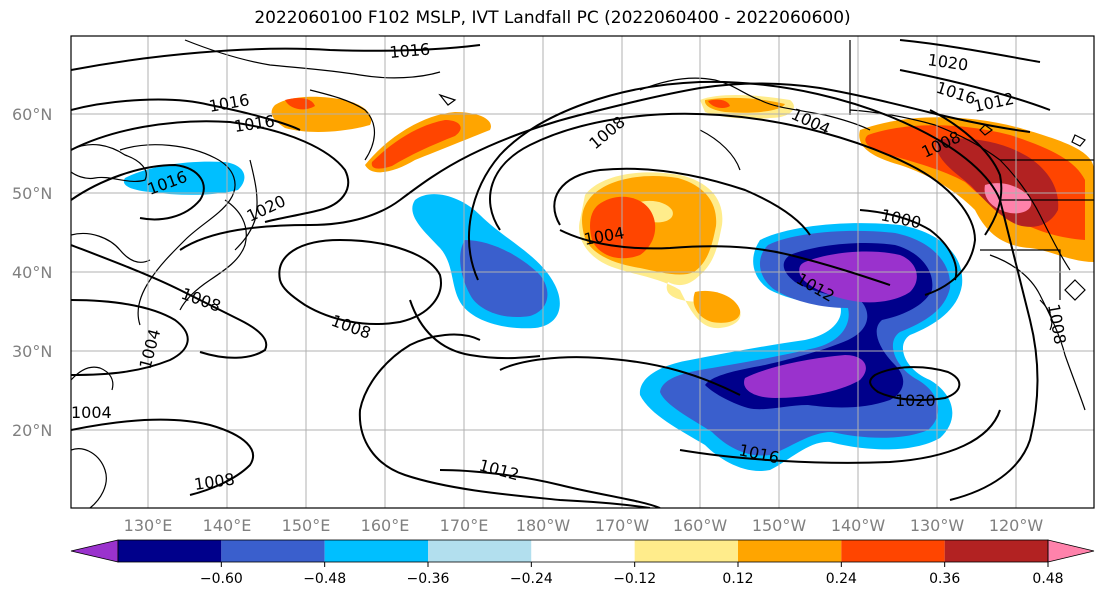 This screenshot has width=1105, height=601. Describe the element at coordinates (944, 579) in the screenshot. I see `colorbar-tick-label: 0.36` at that location.